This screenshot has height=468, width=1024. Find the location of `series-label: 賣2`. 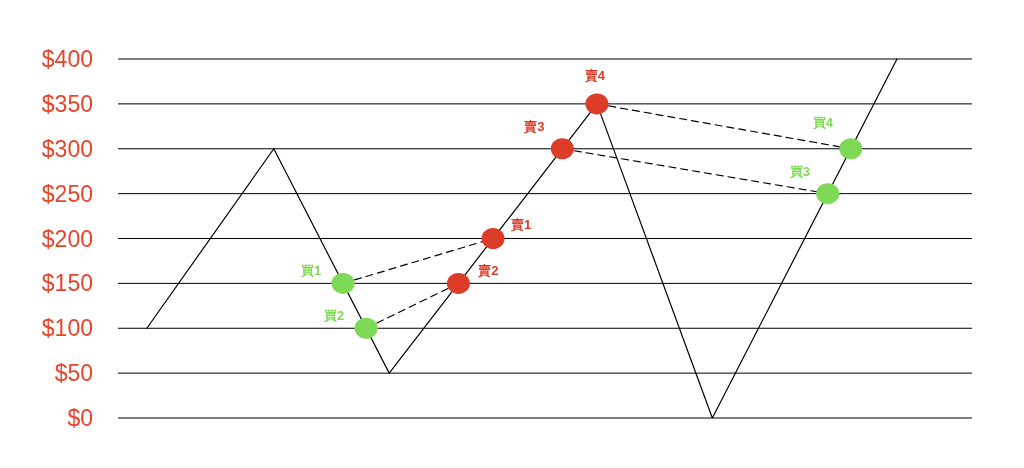

series-label: 賣2 is located at coordinates (488, 271).